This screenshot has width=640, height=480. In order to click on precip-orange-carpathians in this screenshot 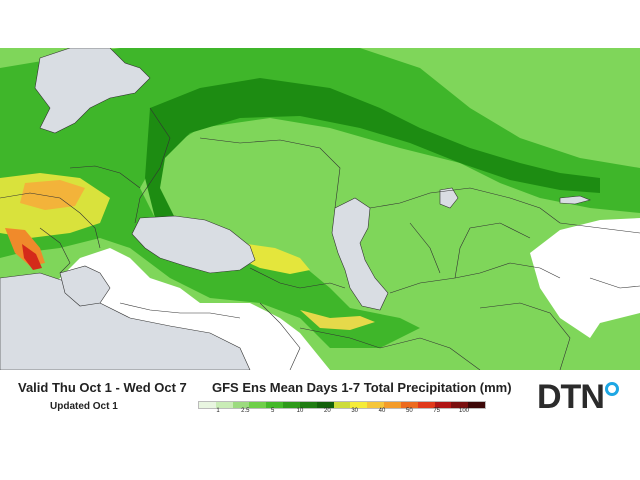, I will do `click(52, 195)`.